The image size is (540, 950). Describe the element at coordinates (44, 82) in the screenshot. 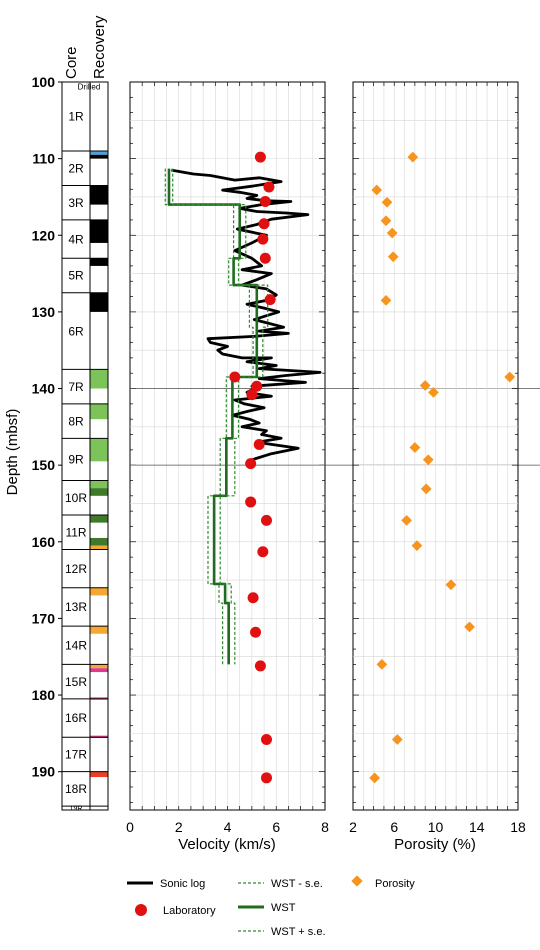

I see `depth-tick-100: 100` at that location.